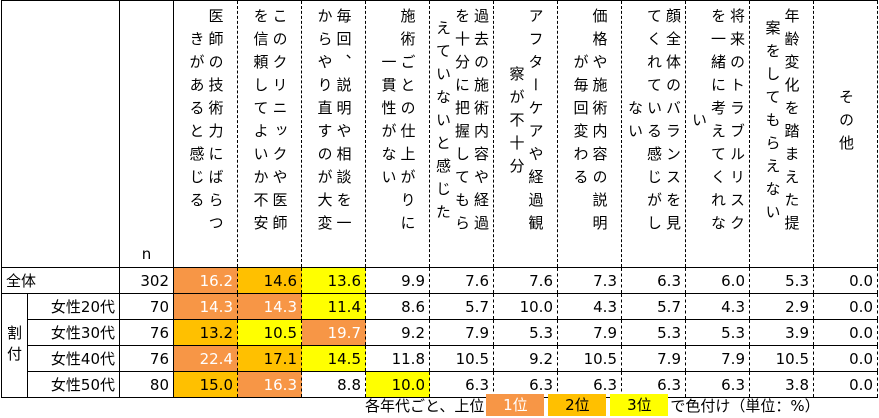 This screenshot has width=879, height=418. I want to click on value-cell: 11.8, so click(397, 358).